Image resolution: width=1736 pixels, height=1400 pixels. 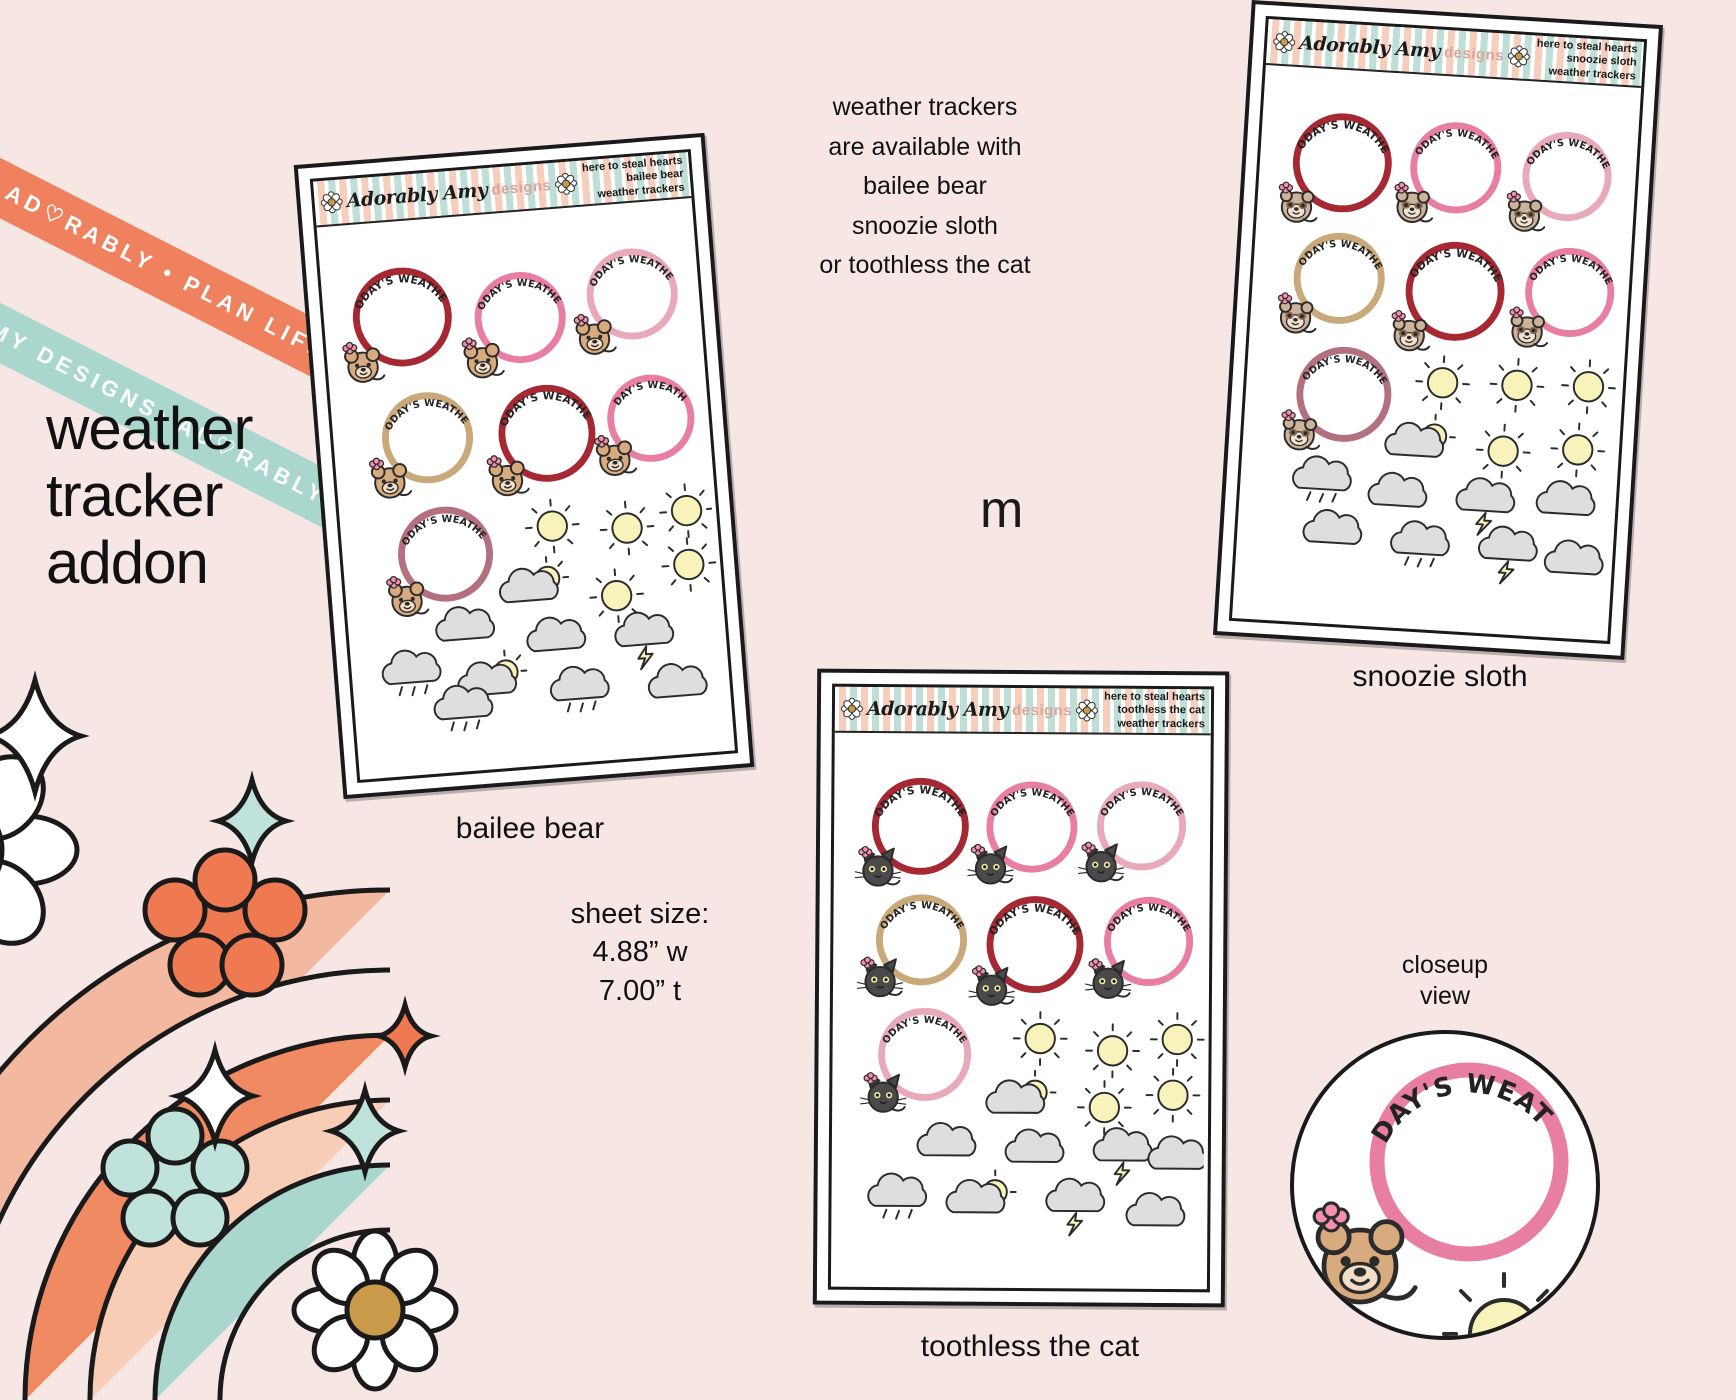 What do you see at coordinates (640, 914) in the screenshot?
I see `sheet-size-label: sheet size:` at bounding box center [640, 914].